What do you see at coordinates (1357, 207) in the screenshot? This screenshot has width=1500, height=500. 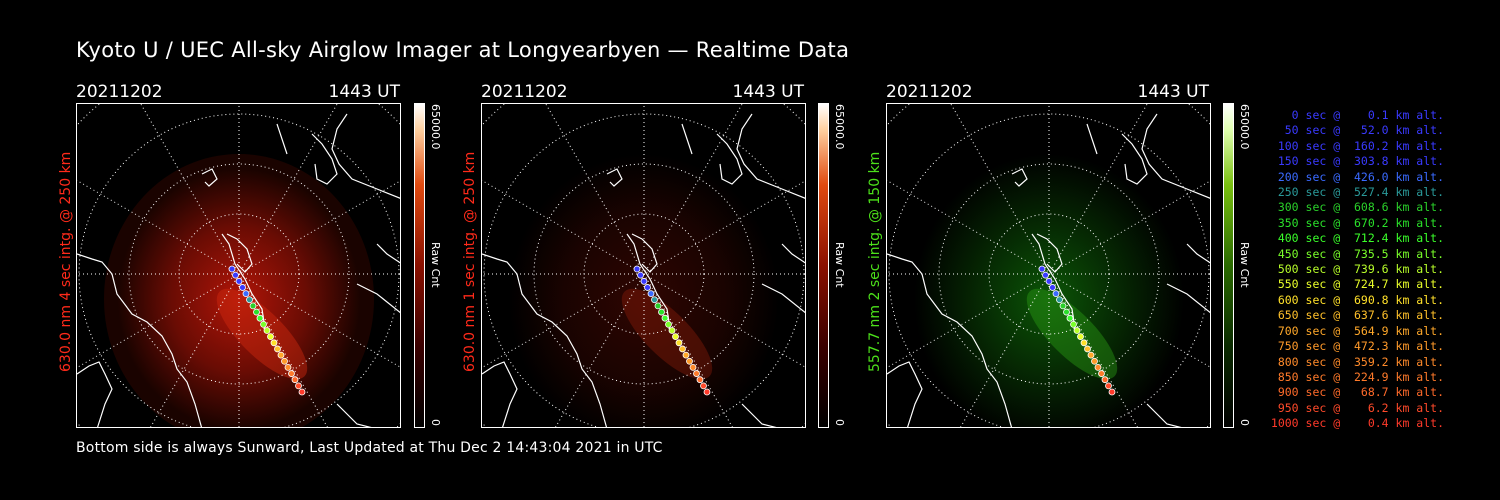 I see `legend-row: 300 sec @ 608.6 km alt.` at bounding box center [1357, 207].